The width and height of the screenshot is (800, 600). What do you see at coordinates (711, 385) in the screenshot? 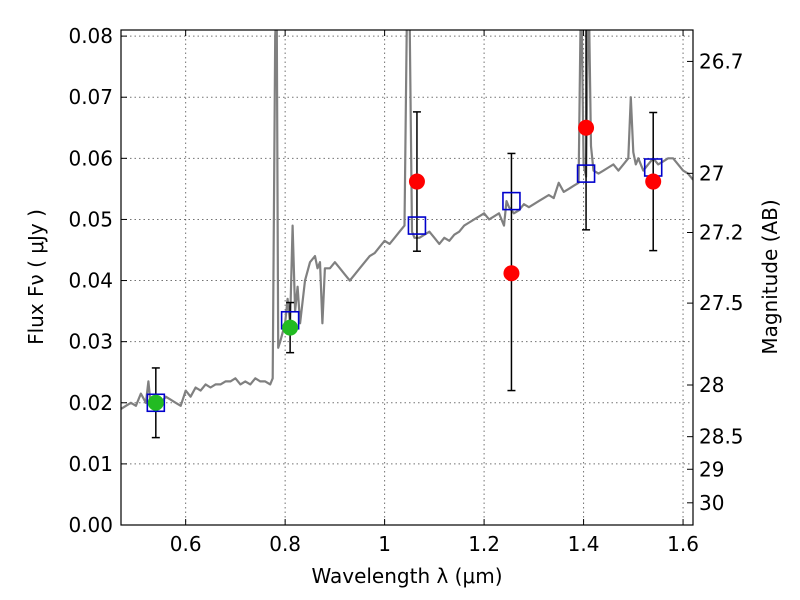
I see `magnitude-tick-label: 28` at bounding box center [711, 385].